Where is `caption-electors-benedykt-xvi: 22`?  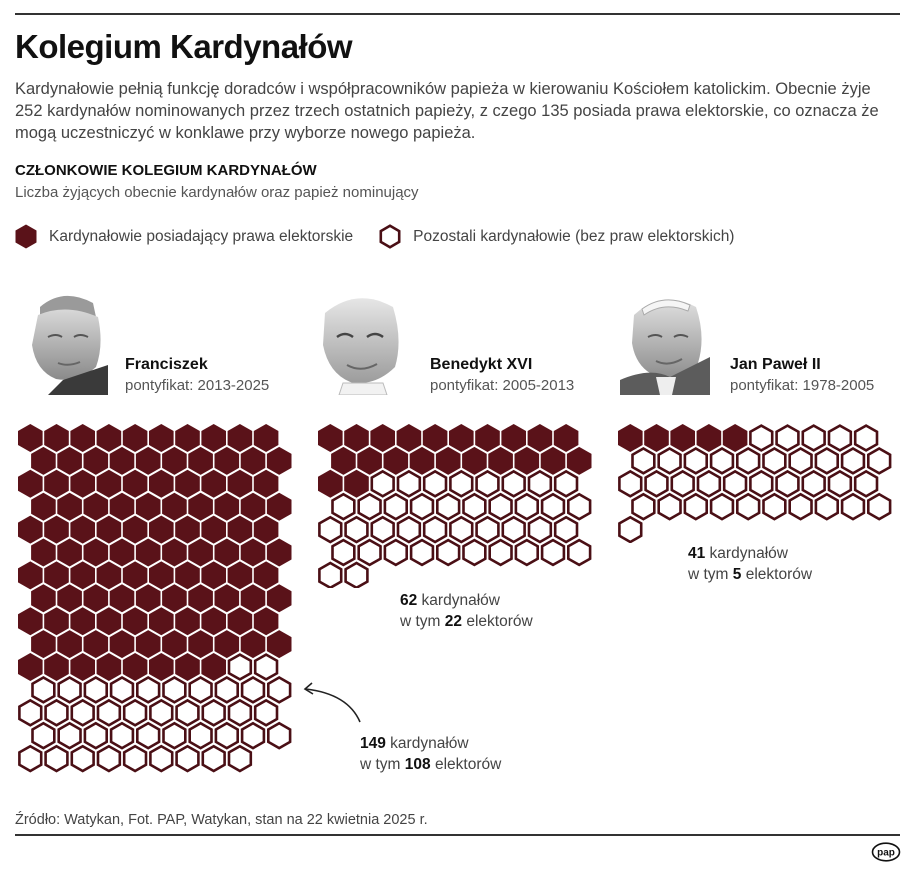
caption-electors-benedykt-xvi: 22 is located at coordinates (453, 621).